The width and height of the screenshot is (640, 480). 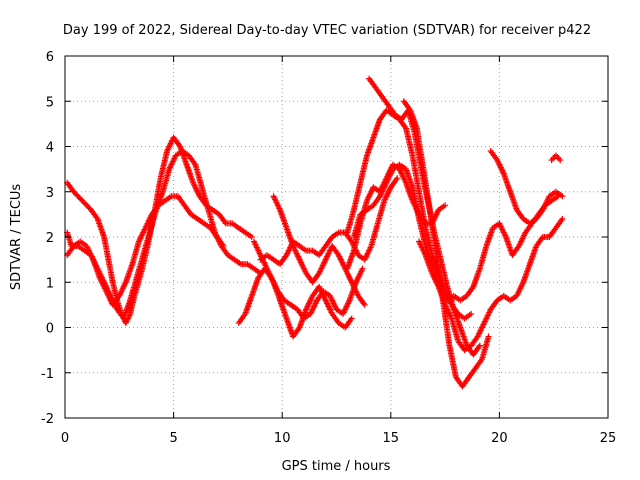 What do you see at coordinates (282, 438) in the screenshot?
I see `x-tick-label: 10` at bounding box center [282, 438].